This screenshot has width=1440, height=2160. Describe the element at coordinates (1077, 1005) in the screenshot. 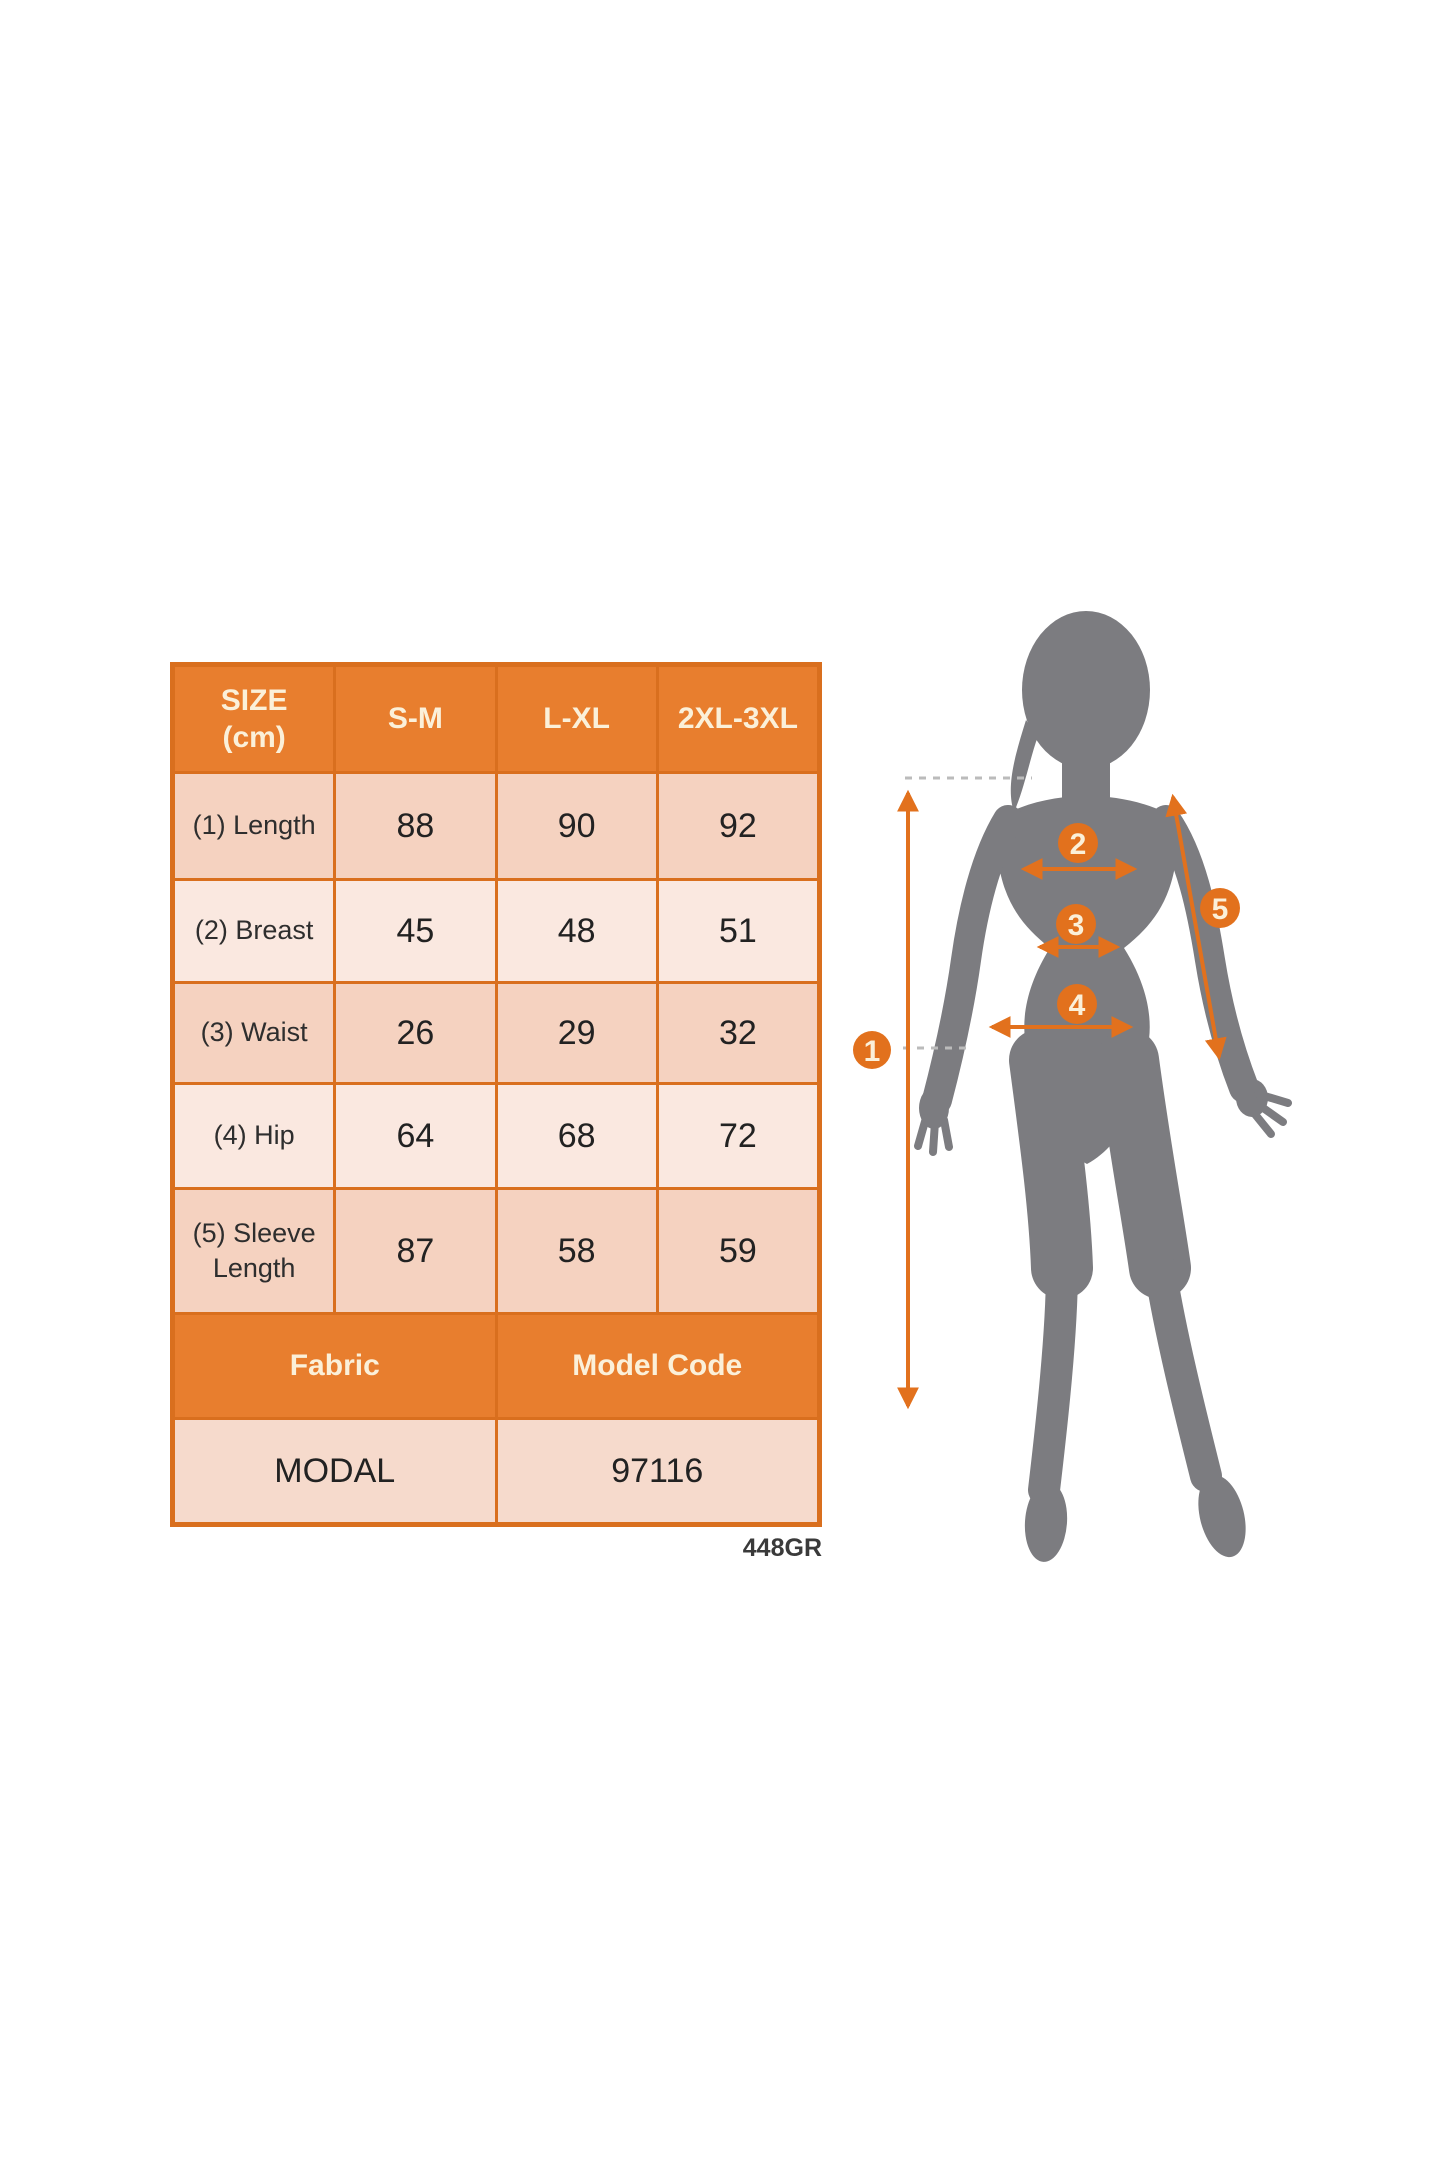

I see `measure-badge-4: 4` at that location.